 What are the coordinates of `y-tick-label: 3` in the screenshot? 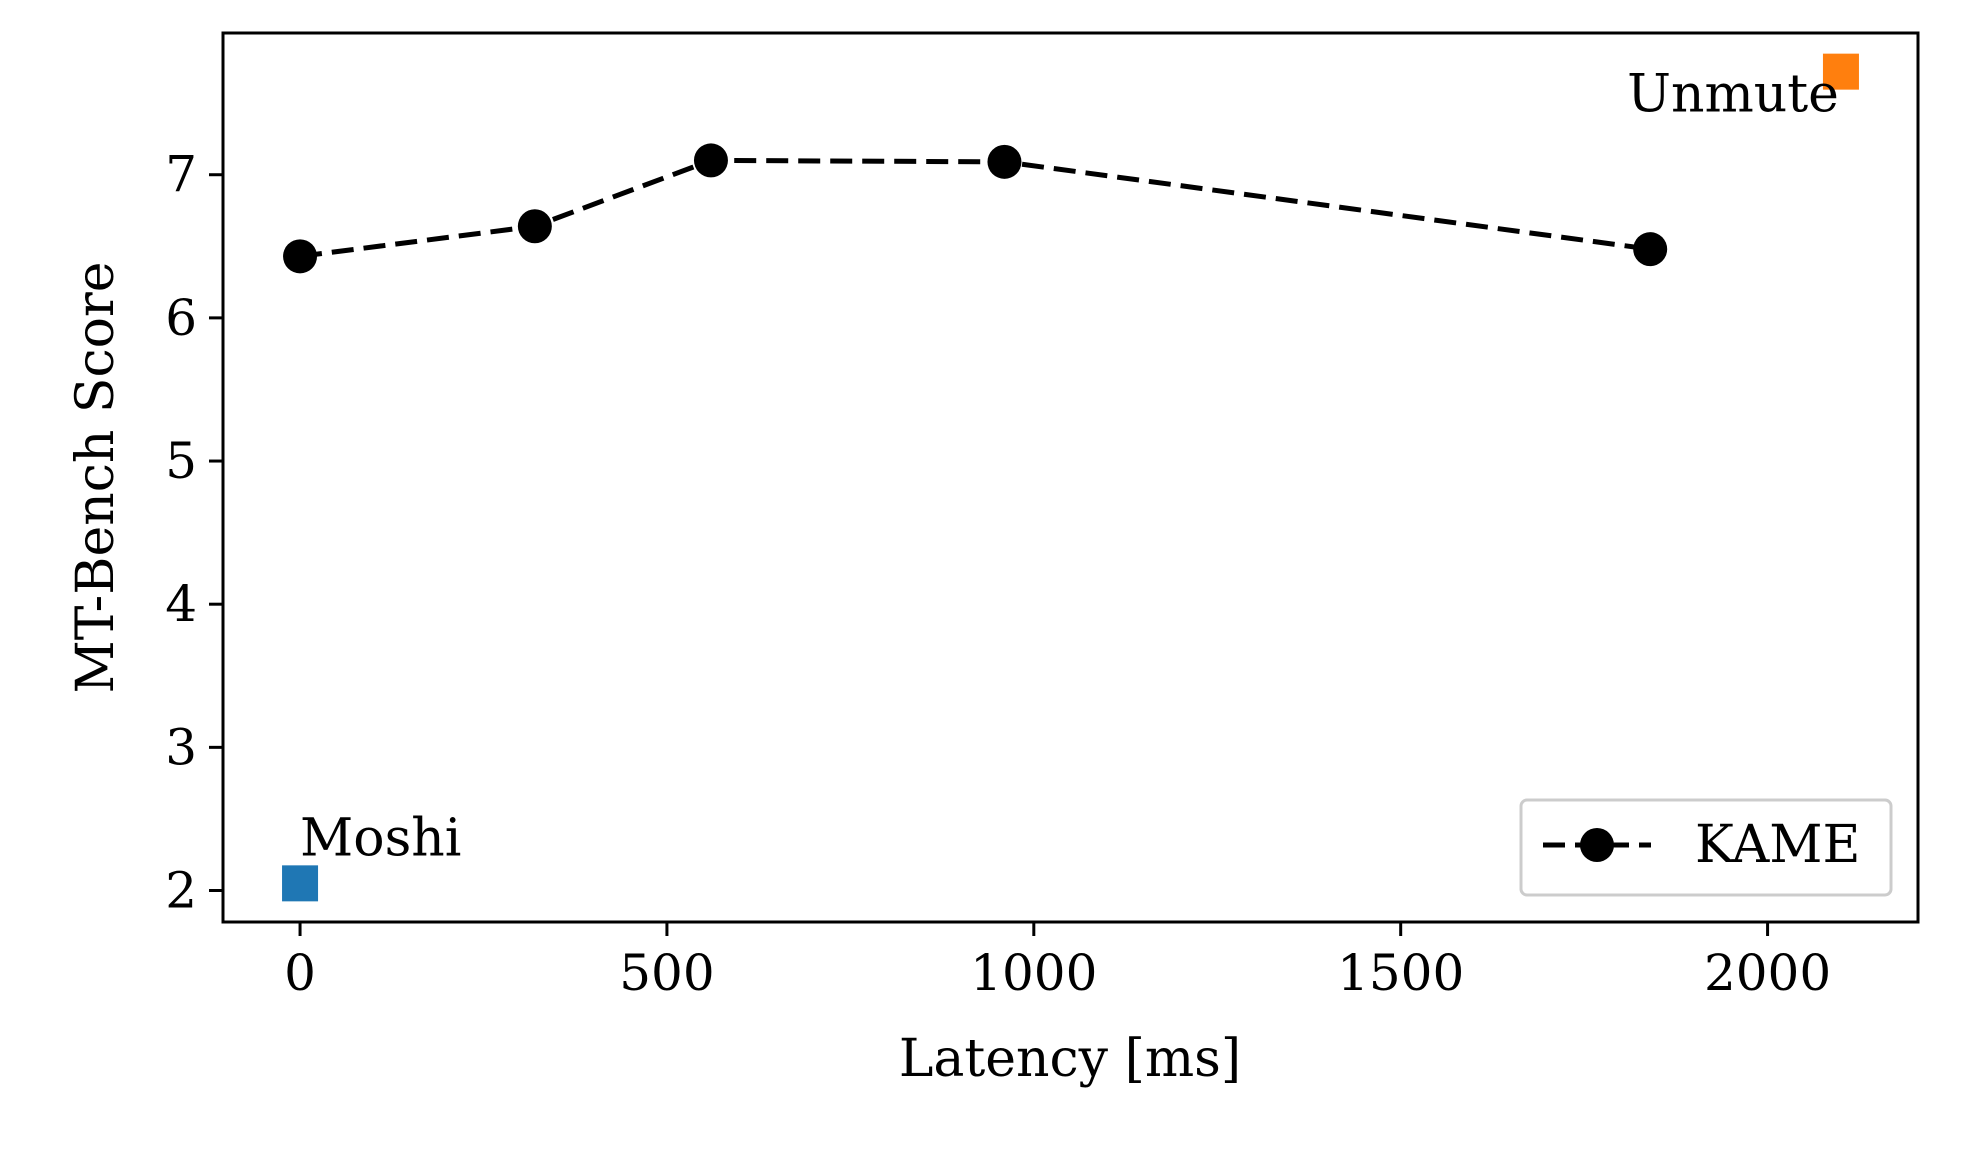 It's located at (181, 747).